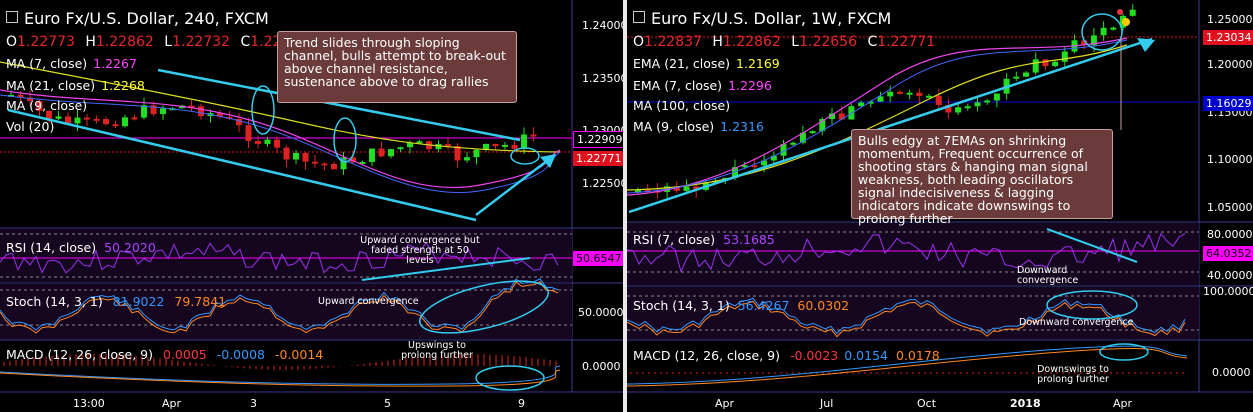 Image resolution: width=1253 pixels, height=412 pixels. Describe the element at coordinates (827, 403) in the screenshot. I see `time-label: Jul` at that location.